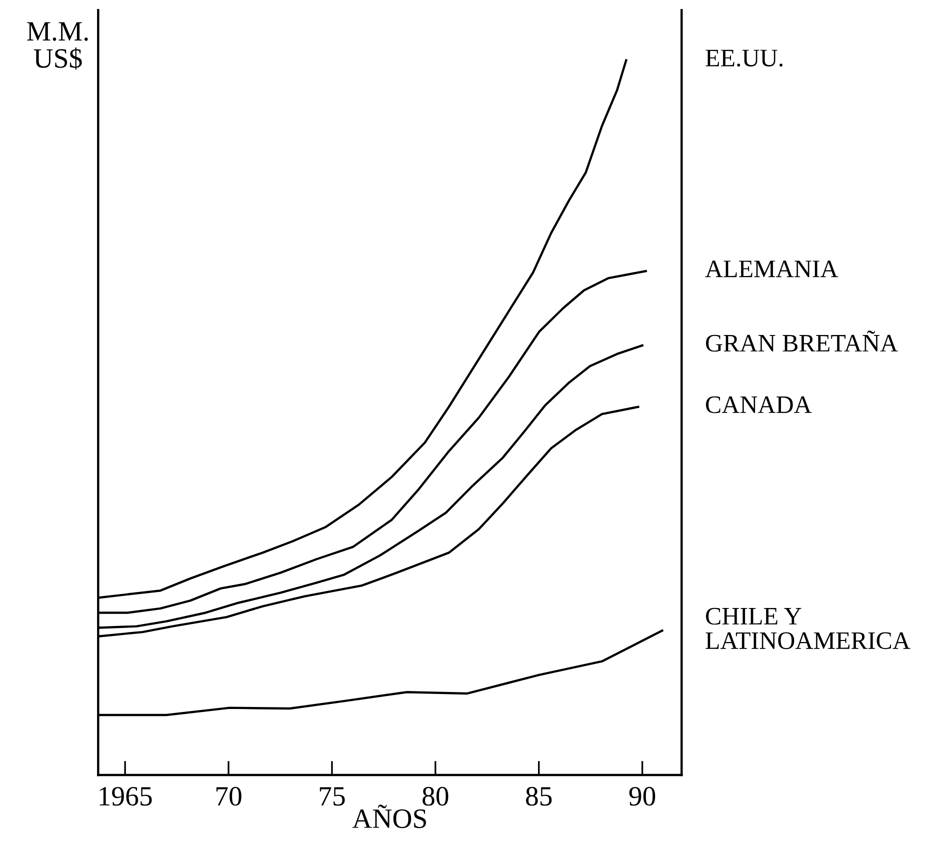 The width and height of the screenshot is (935, 847). I want to click on x-axis-title: AÑOS, so click(389, 816).